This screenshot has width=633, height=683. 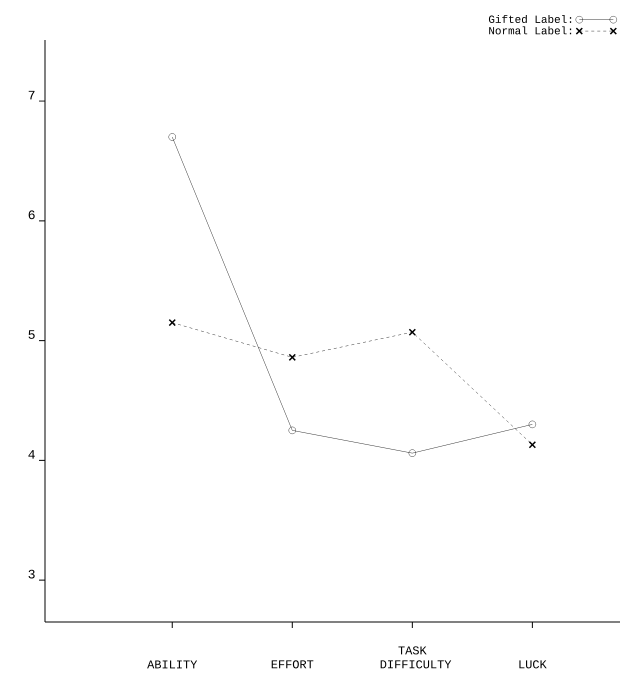 I want to click on y-tick-label: 7, so click(x=31, y=95).